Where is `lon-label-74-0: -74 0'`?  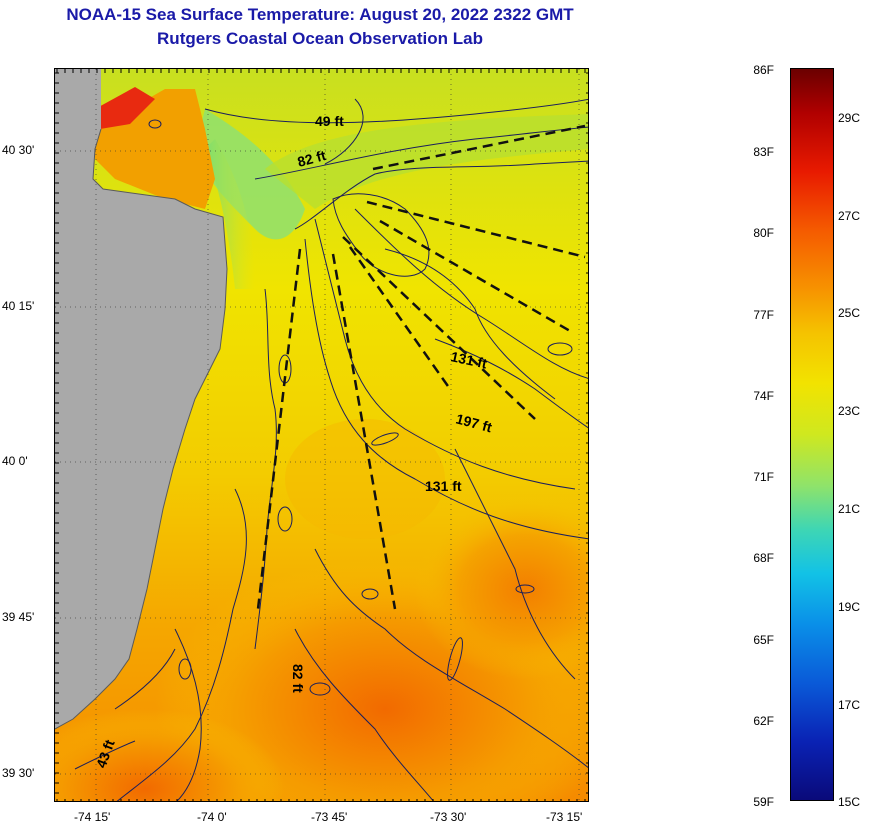
lon-label-74-0: -74 0' is located at coordinates (212, 817).